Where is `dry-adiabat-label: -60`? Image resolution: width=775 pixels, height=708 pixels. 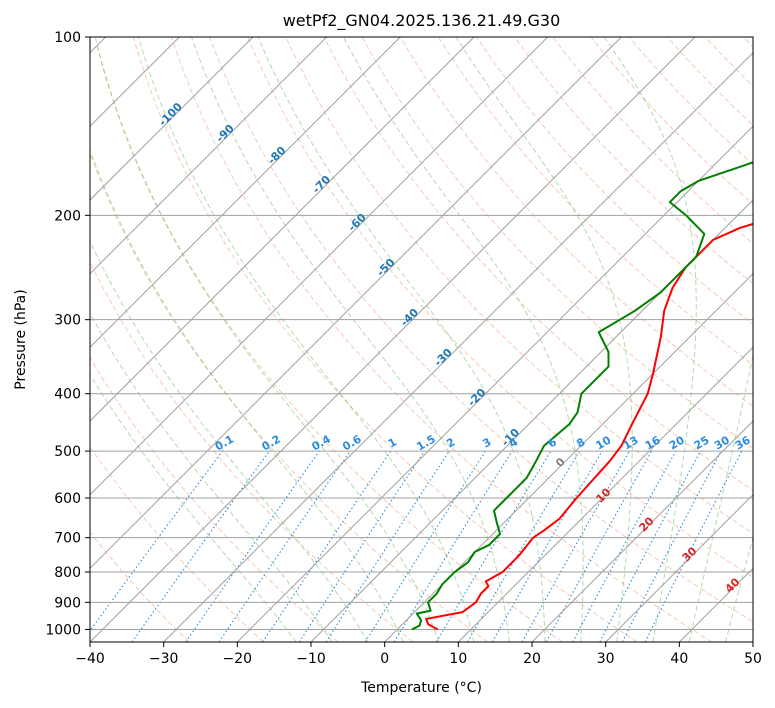
dry-adiabat-label: -60 is located at coordinates (357, 222).